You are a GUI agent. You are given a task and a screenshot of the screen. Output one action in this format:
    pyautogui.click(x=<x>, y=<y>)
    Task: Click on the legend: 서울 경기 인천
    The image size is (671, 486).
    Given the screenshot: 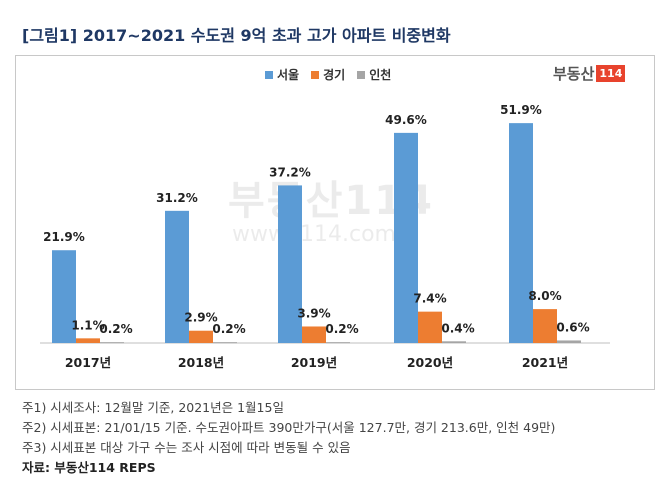 What is the action you would take?
    pyautogui.click(x=328, y=74)
    